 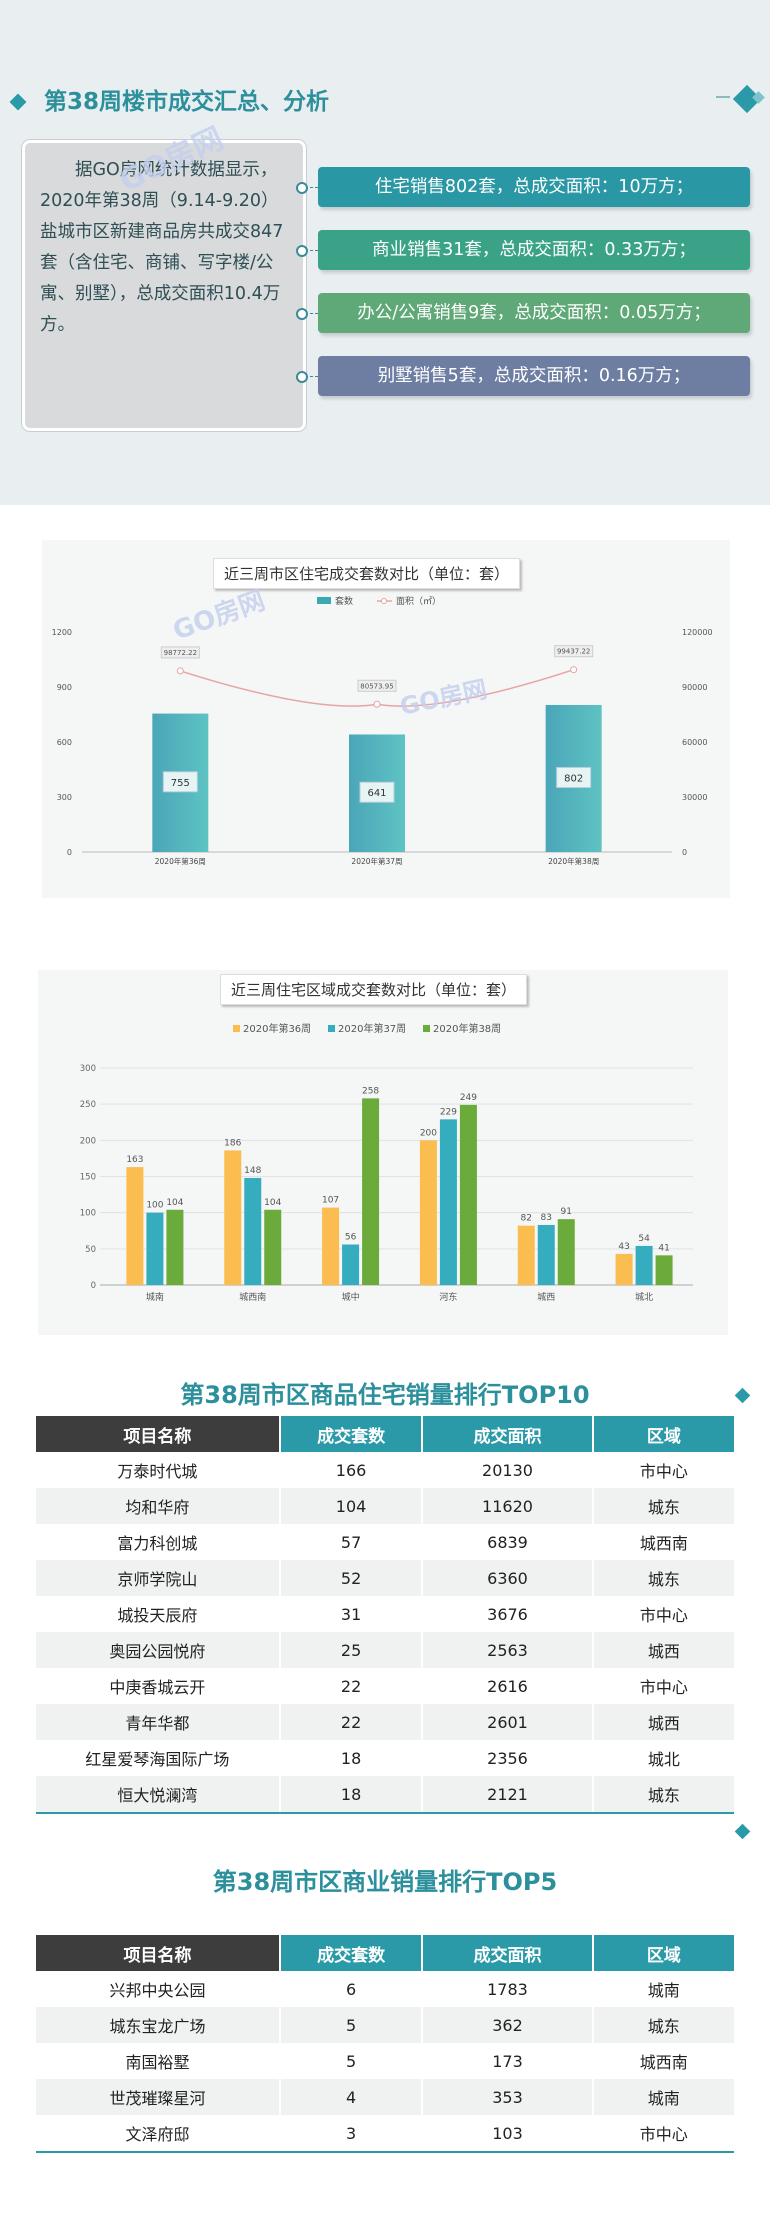 I want to click on chart2-xtick: 城西, so click(x=546, y=1297).